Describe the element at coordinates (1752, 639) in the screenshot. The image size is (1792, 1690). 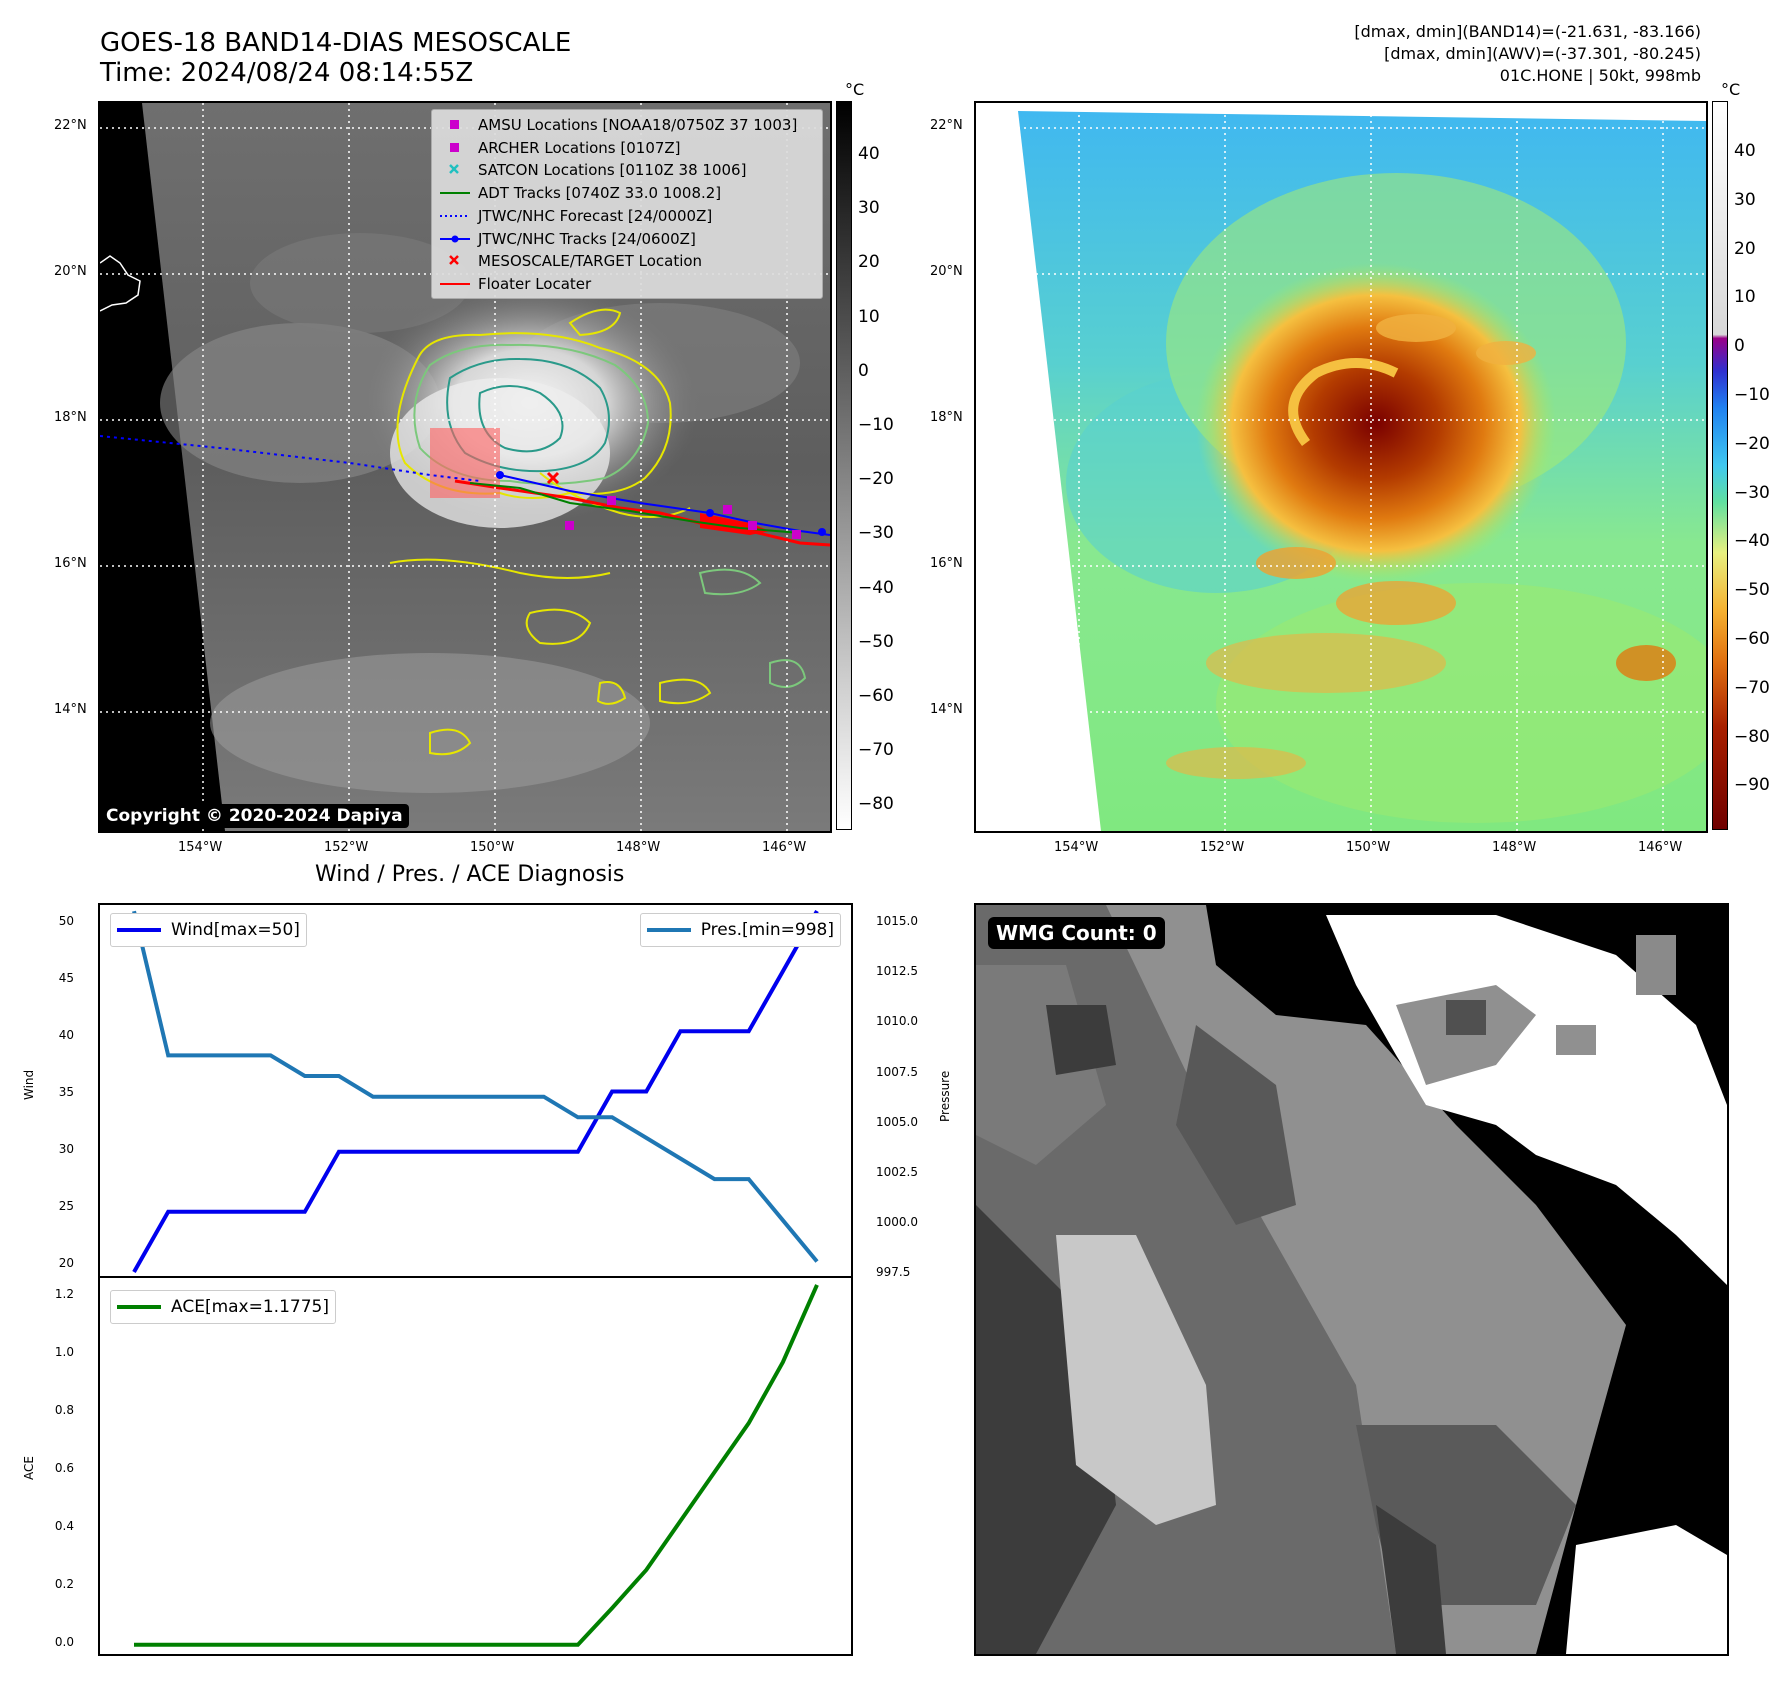
I see `awv-colorbar-tick: −60` at that location.